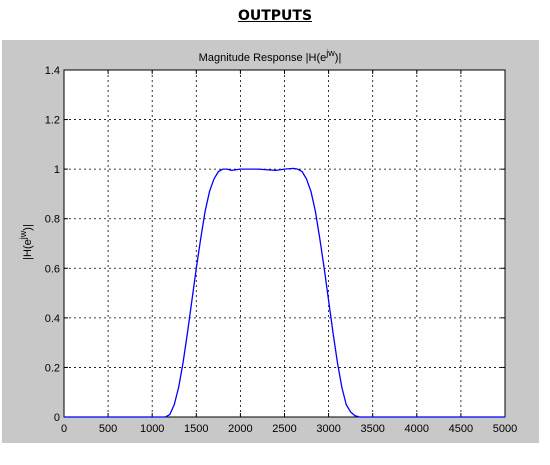  I want to click on y-tick-label: 0.4, so click(52, 319).